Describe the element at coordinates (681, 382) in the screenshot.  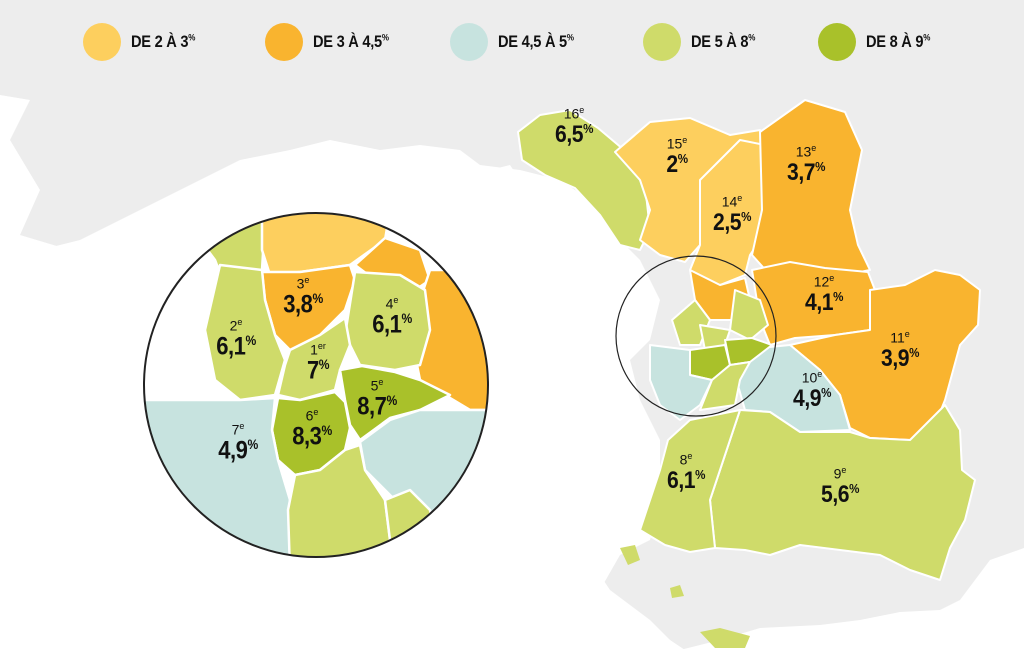
I see `central-district-7-small` at that location.